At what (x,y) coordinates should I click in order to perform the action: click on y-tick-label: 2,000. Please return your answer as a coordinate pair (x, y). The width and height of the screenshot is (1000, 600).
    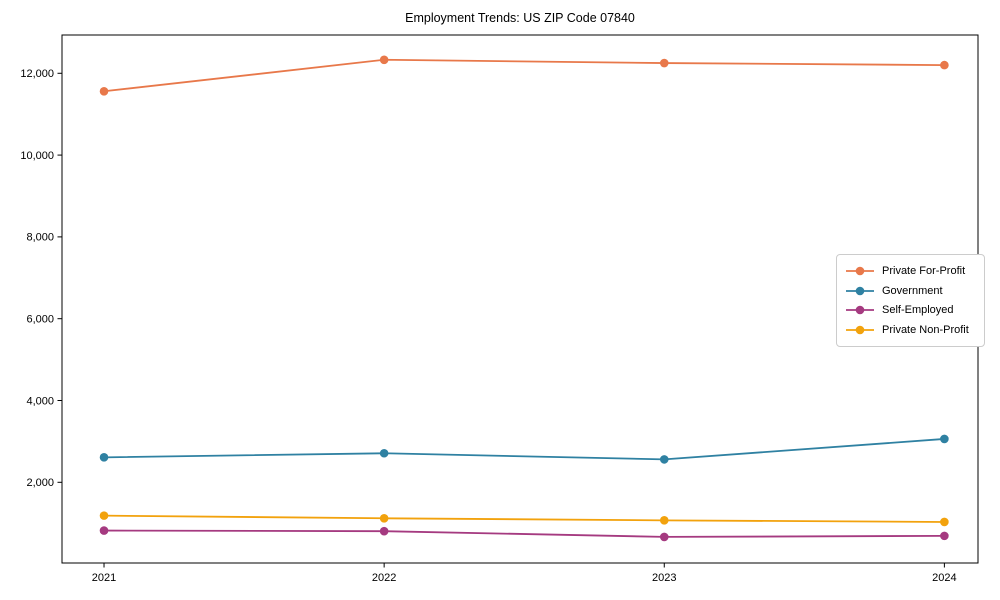
    Looking at the image, I should click on (40, 483).